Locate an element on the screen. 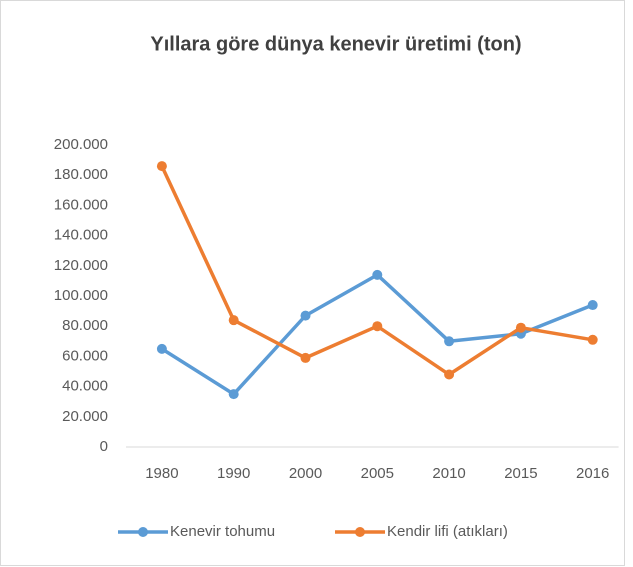 The height and width of the screenshot is (567, 633). y-tick-label: 60.000 is located at coordinates (85, 355).